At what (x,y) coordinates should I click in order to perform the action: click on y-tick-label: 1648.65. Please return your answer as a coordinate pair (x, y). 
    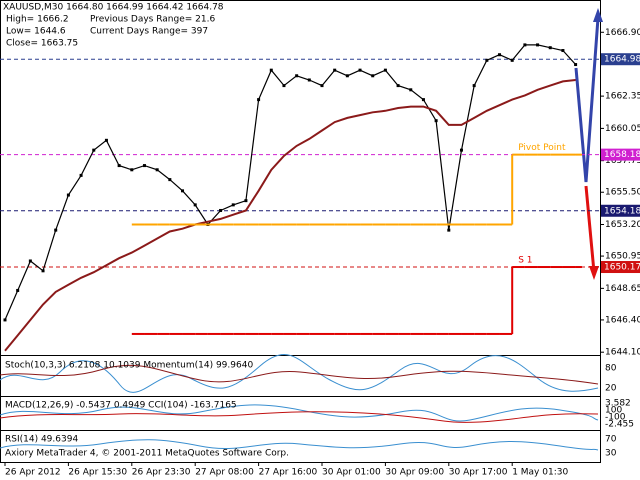
    Looking at the image, I should click on (622, 289).